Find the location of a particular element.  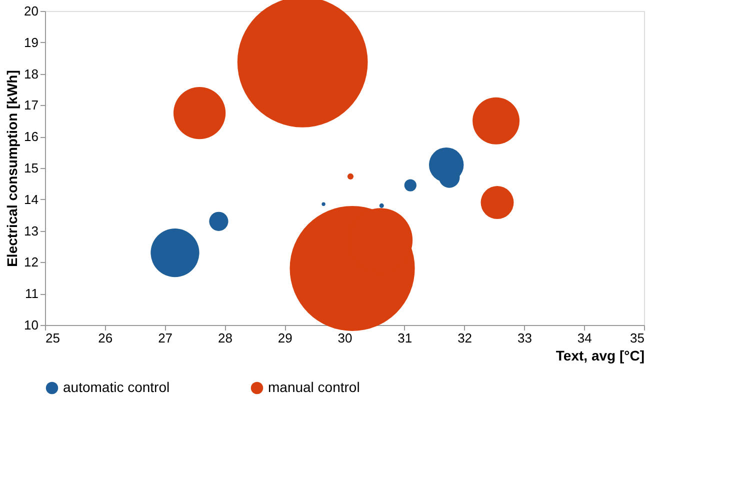

y-tick-label: 20 is located at coordinates (31, 11).